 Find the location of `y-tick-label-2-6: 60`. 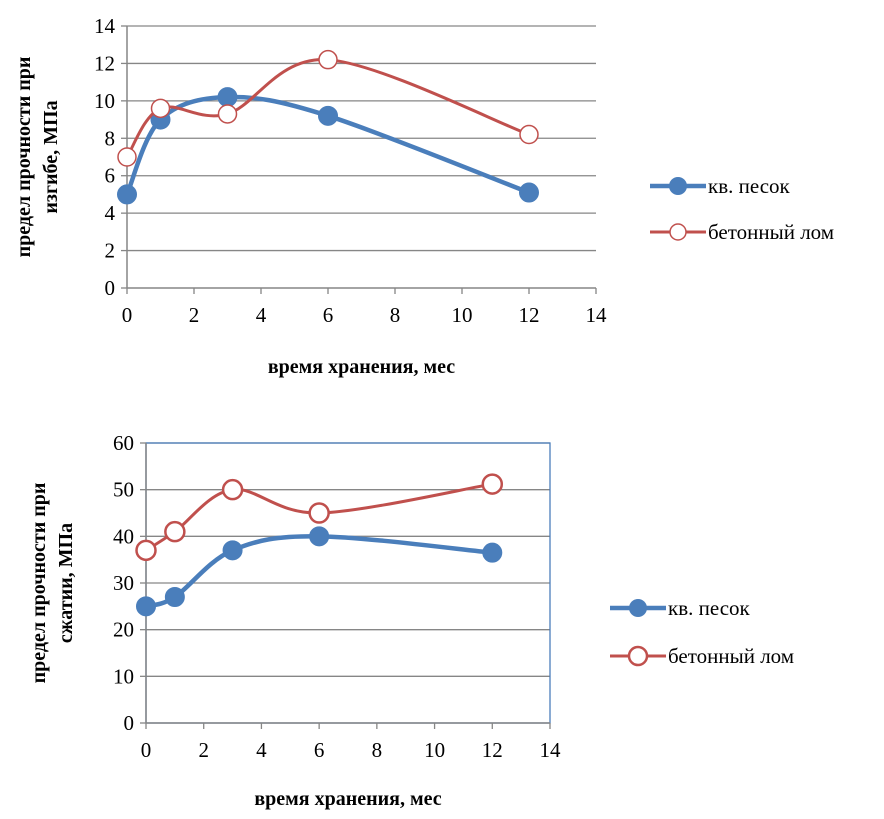

y-tick-label-2-6: 60 is located at coordinates (123, 443).